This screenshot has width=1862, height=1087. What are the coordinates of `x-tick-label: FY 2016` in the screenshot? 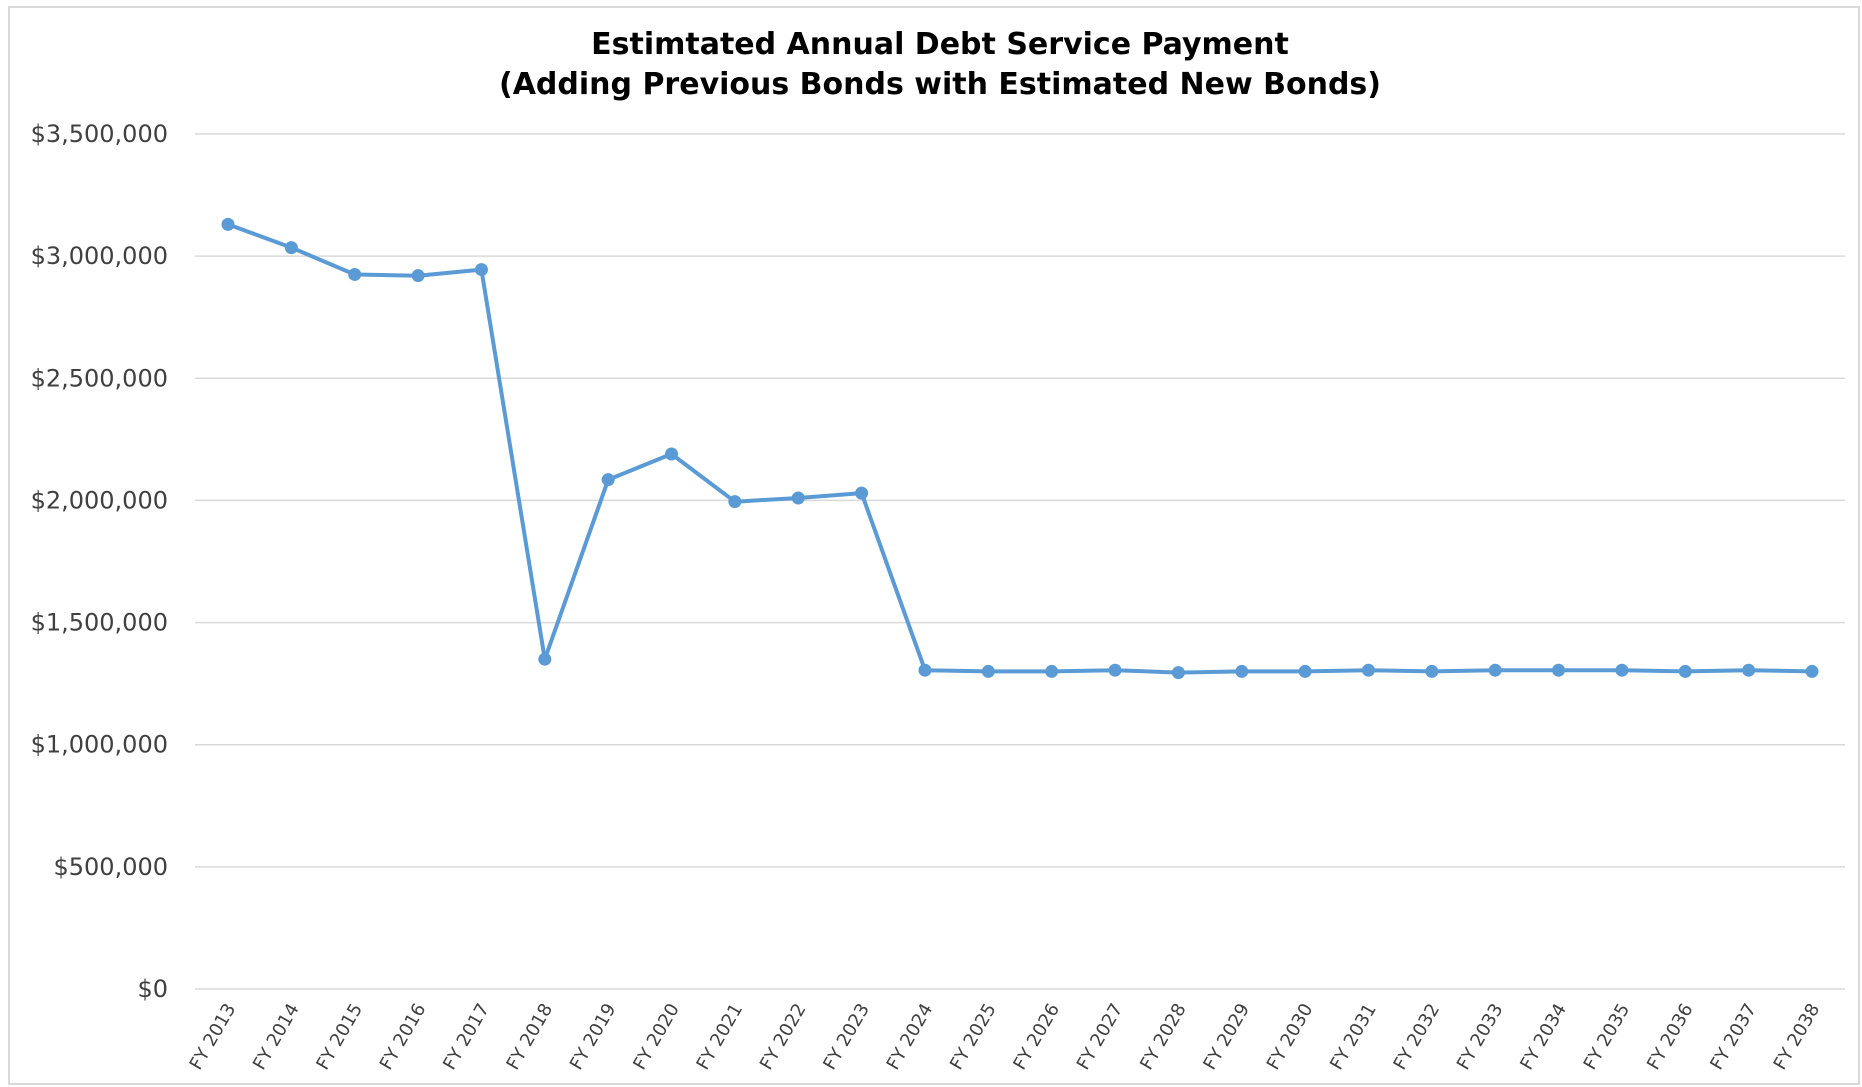 It's located at (403, 1037).